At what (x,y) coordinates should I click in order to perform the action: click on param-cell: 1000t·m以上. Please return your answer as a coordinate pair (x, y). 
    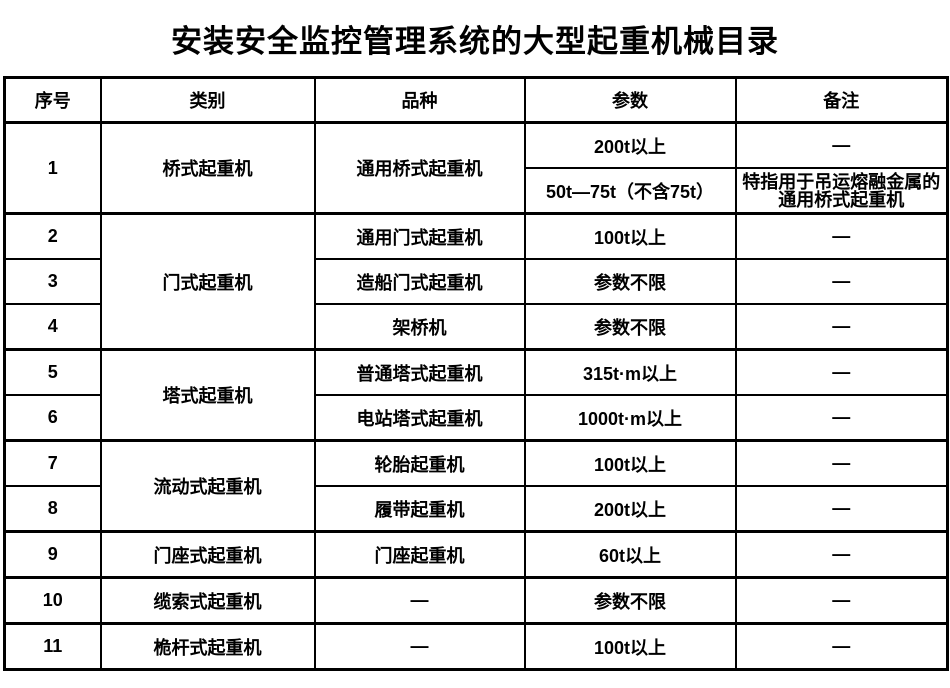
    Looking at the image, I should click on (630, 418).